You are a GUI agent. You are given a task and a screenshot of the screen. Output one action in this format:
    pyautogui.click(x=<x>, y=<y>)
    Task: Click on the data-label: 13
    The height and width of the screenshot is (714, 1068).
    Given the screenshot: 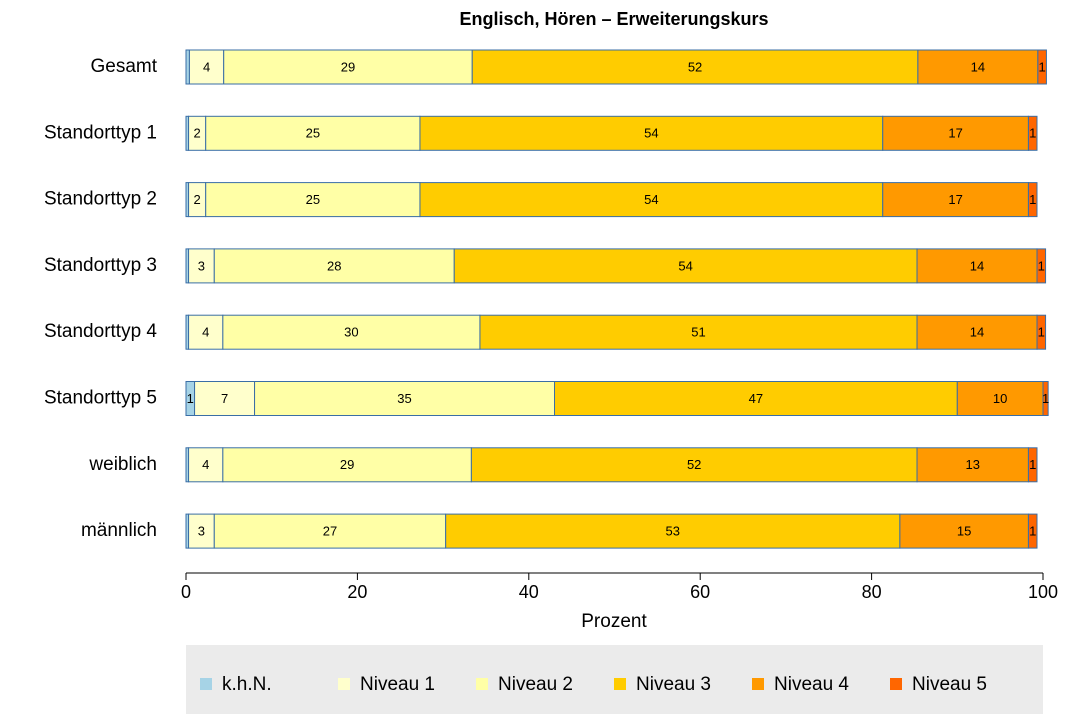 What is the action you would take?
    pyautogui.click(x=972, y=464)
    